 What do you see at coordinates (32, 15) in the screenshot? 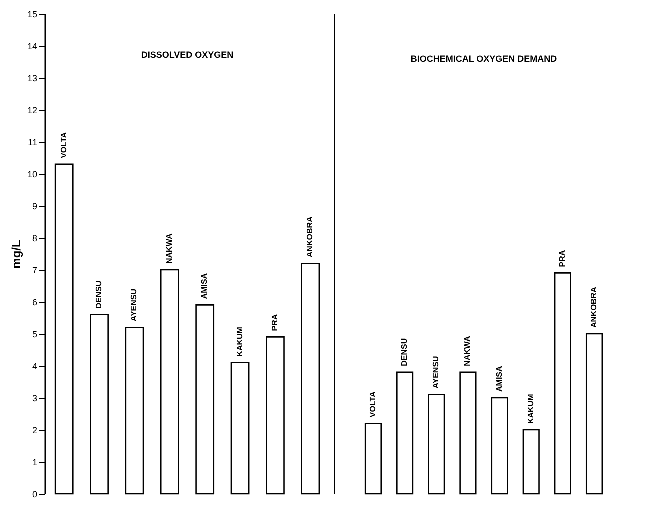
I see `y-tick-label: 15` at bounding box center [32, 15].